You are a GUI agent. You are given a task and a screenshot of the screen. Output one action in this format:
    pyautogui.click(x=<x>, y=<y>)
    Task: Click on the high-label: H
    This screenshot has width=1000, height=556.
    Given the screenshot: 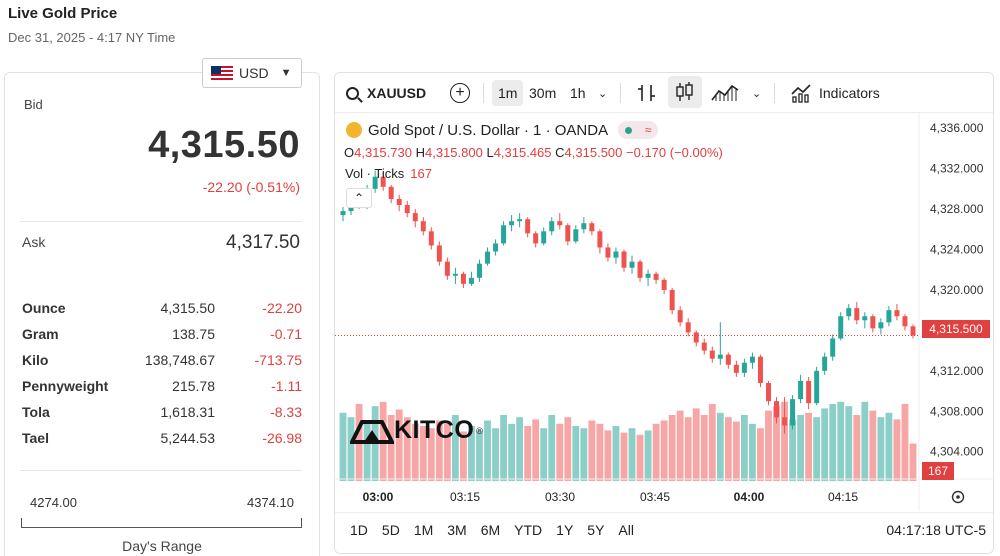 What is the action you would take?
    pyautogui.click(x=420, y=152)
    